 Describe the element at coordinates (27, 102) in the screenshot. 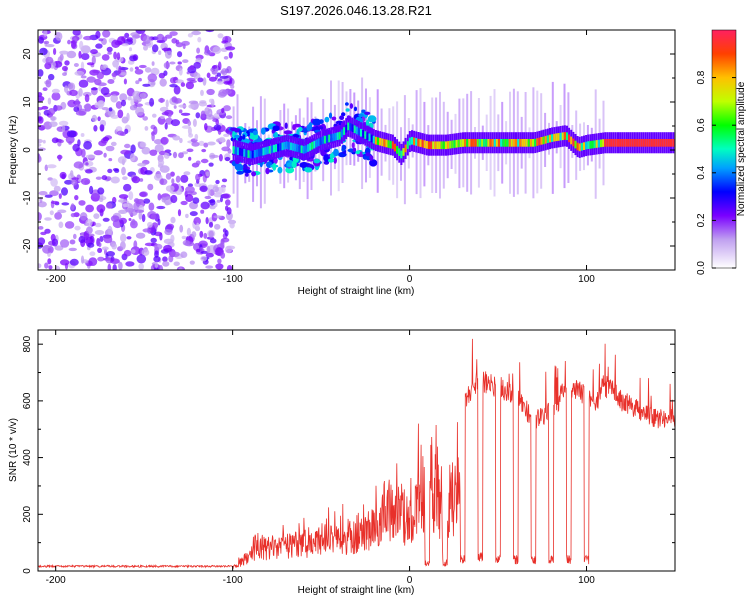

I see `y-tick-label: 10` at that location.